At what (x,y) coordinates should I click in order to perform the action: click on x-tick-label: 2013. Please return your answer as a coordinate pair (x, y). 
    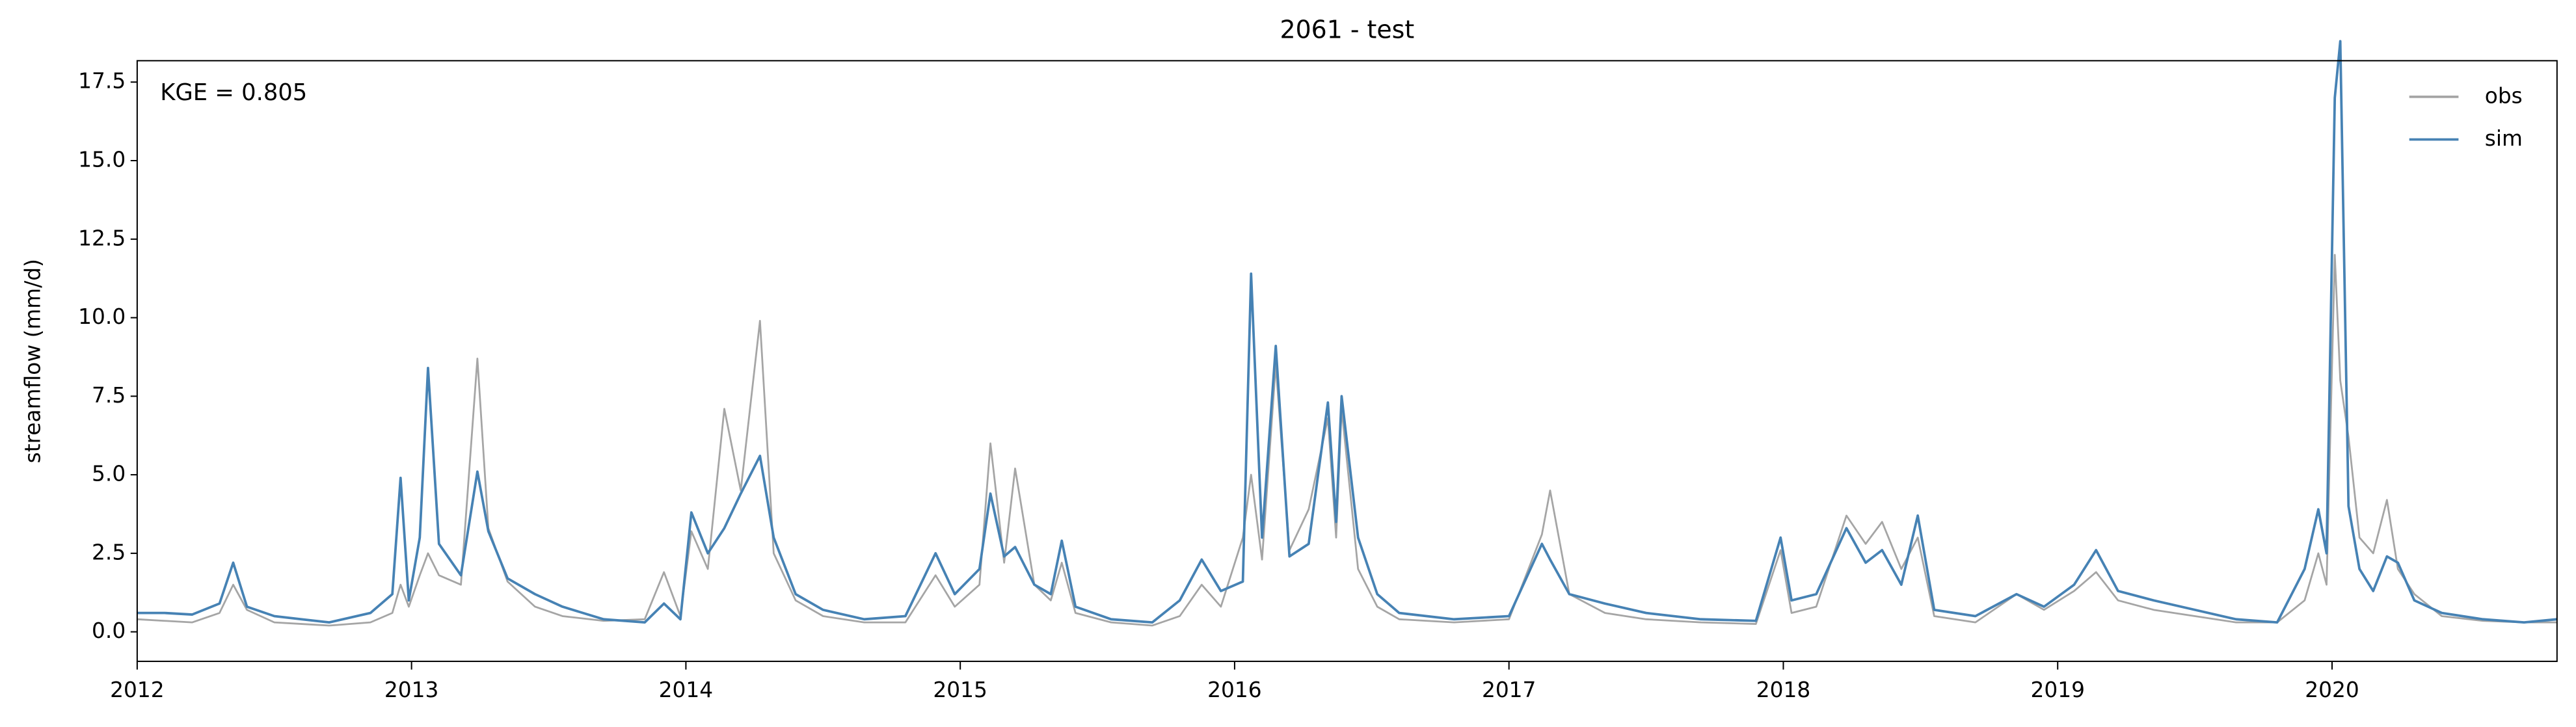
    Looking at the image, I should click on (411, 690).